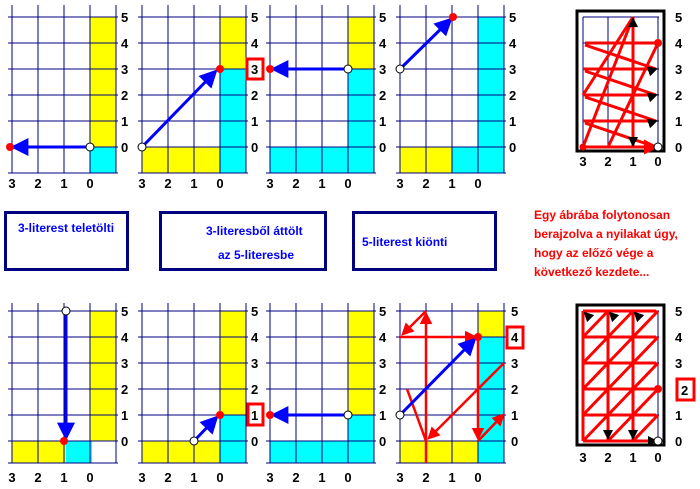 The width and height of the screenshot is (700, 489). What do you see at coordinates (606, 234) in the screenshot?
I see `note-line-2: berajzolva a nyilakat úgy,` at bounding box center [606, 234].